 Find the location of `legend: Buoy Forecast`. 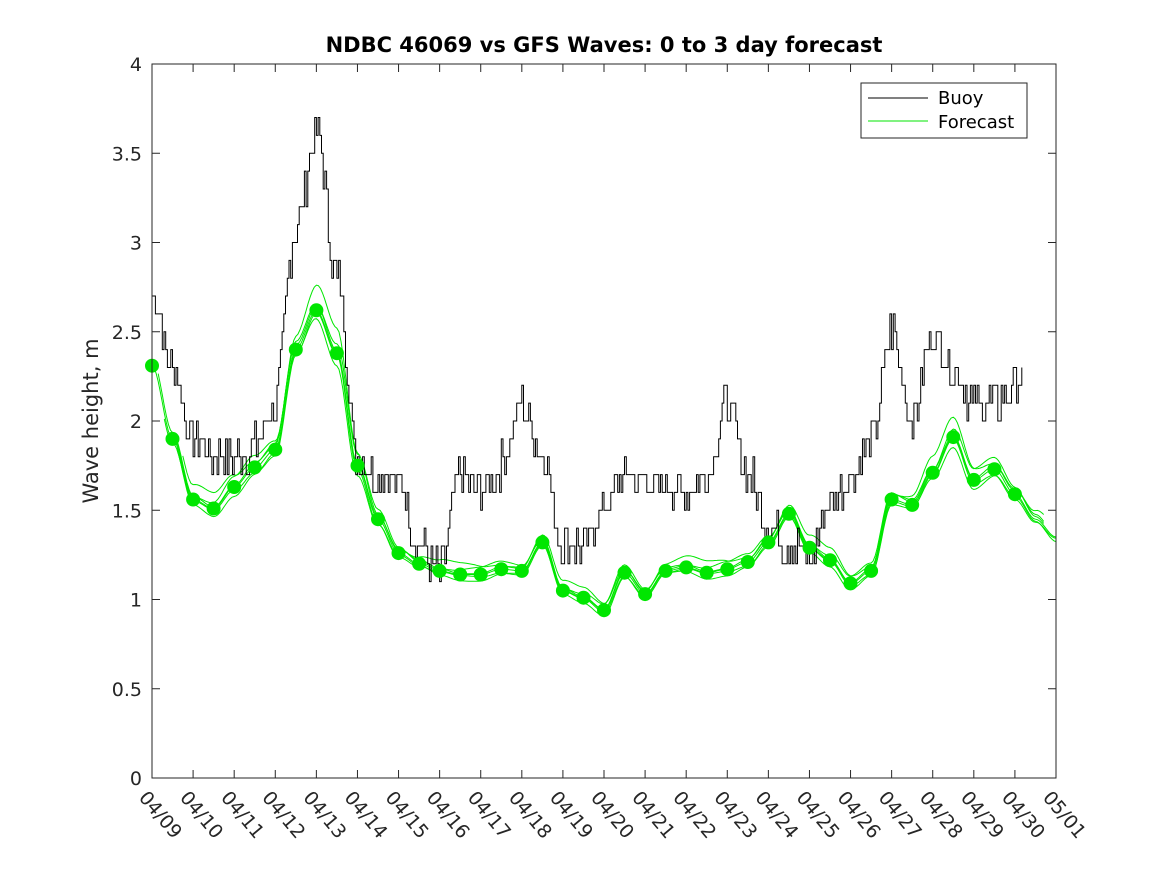

legend: Buoy Forecast is located at coordinates (944, 110).